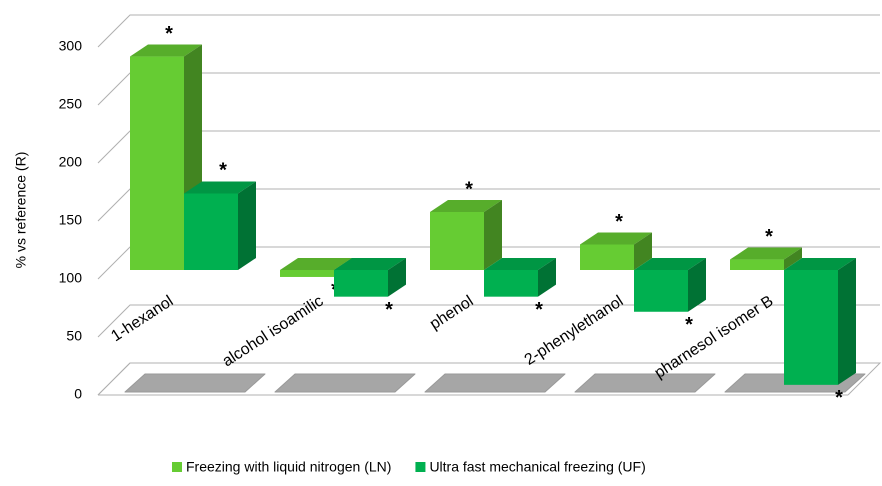  Describe the element at coordinates (71, 162) in the screenshot. I see `y-tick-label: 200` at that location.